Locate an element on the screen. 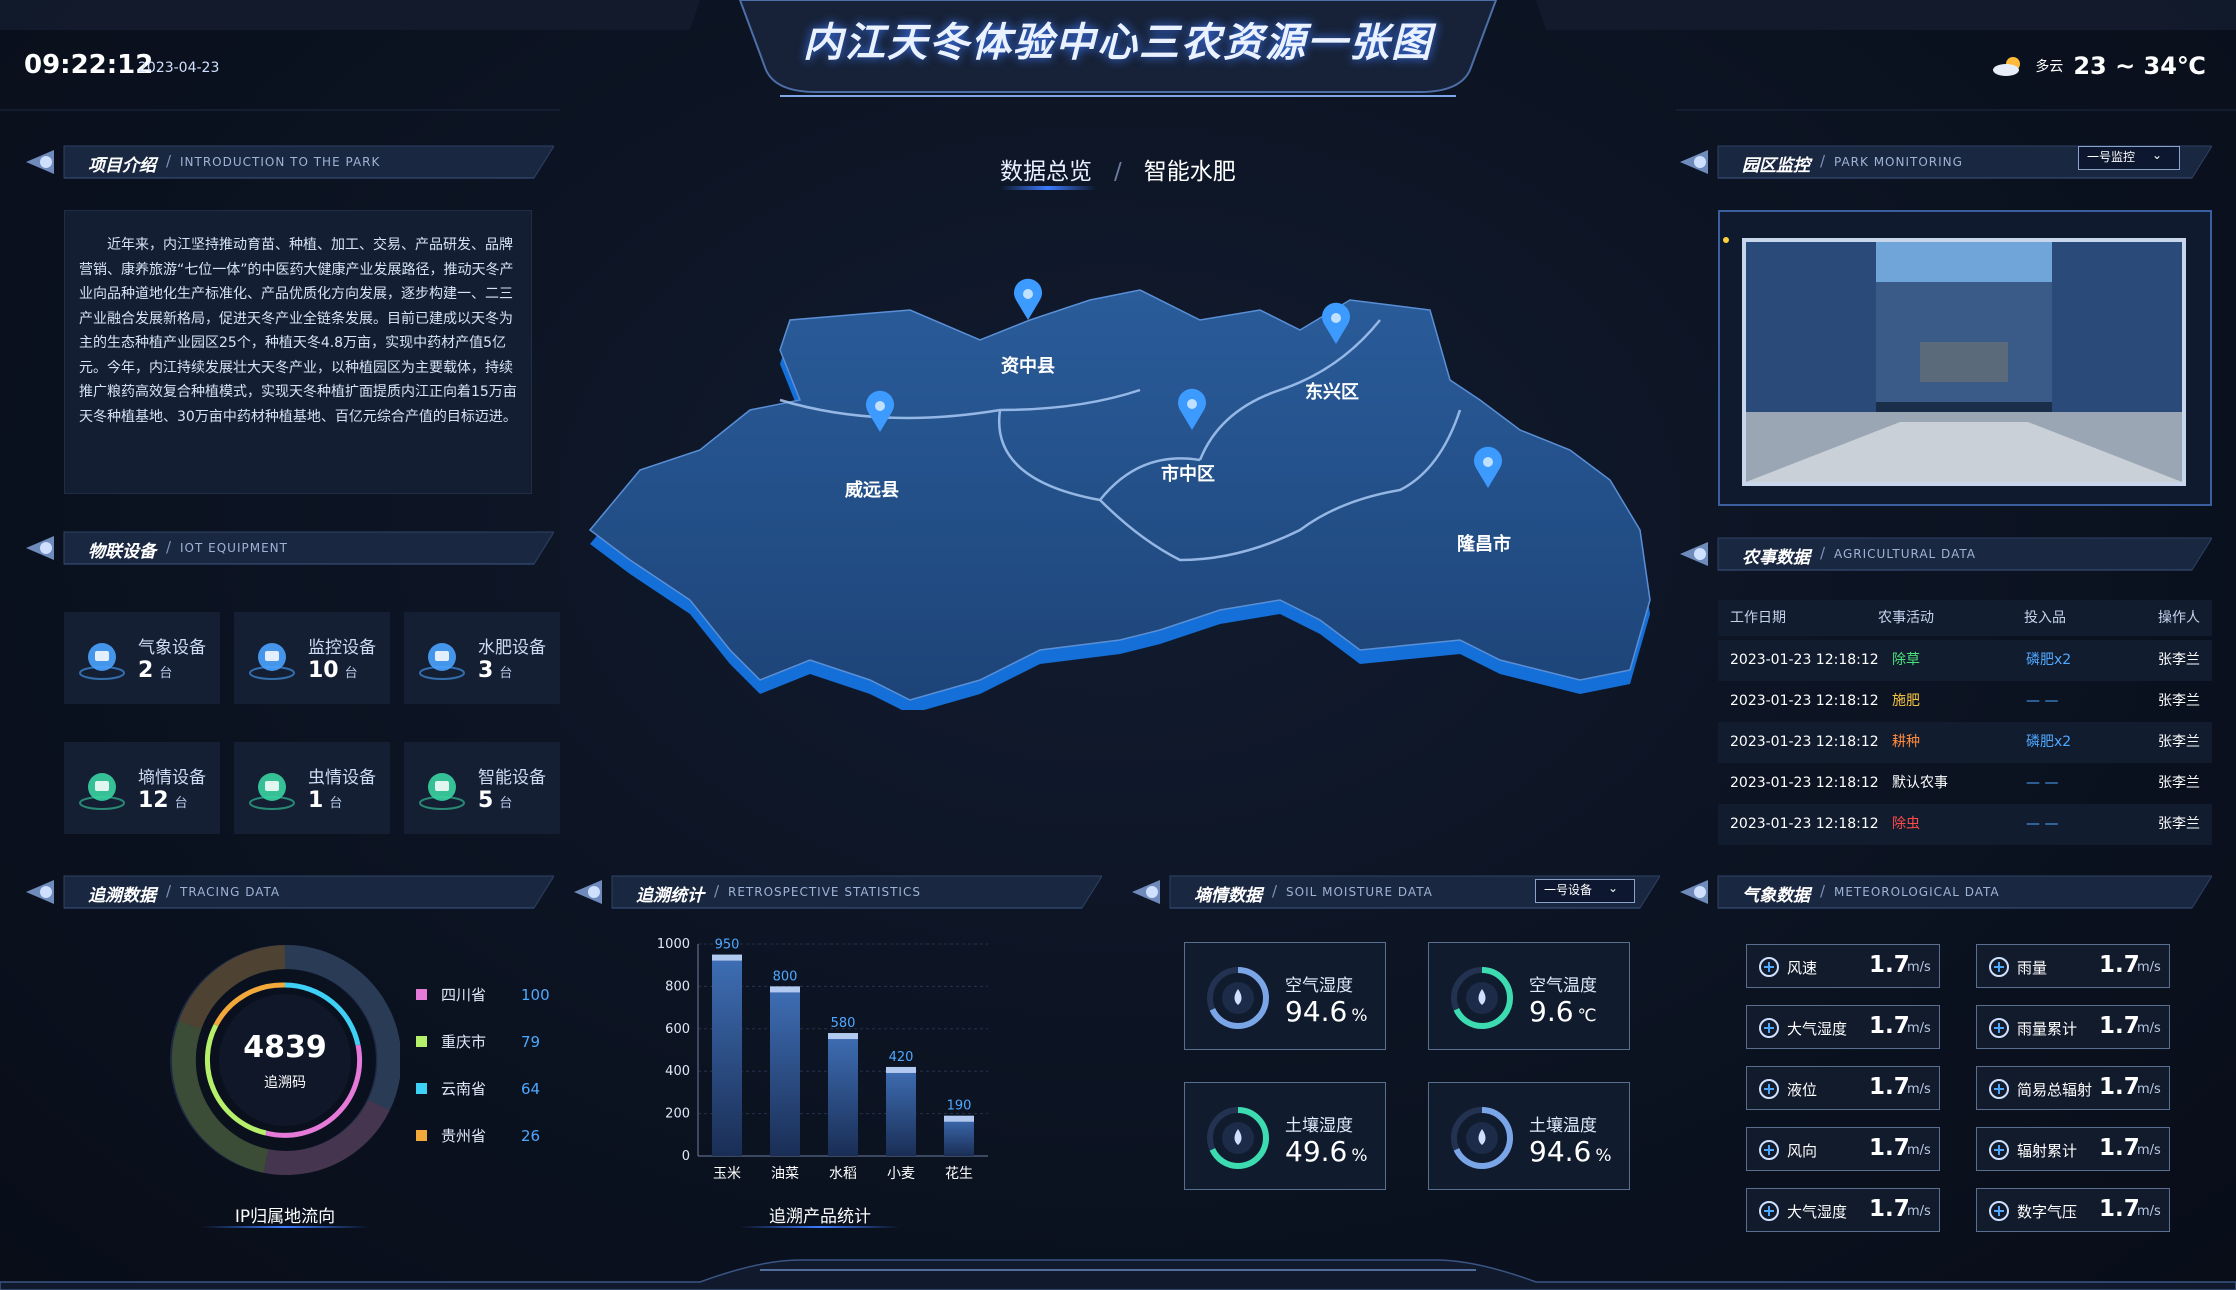 The image size is (2236, 1290). radiation-accum-icon is located at coordinates (1999, 1150).